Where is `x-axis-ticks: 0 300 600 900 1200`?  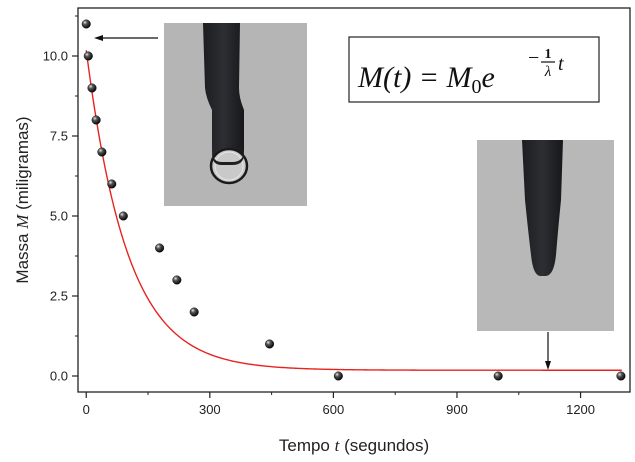 x-axis-ticks: 0 300 600 900 1200 is located at coordinates (339, 404).